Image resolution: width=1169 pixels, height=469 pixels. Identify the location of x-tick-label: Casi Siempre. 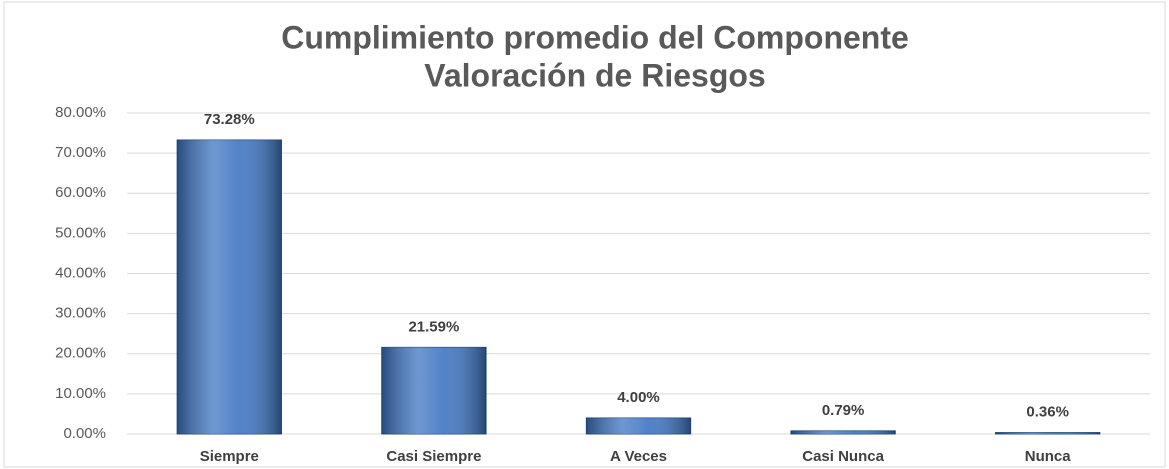
(433, 456).